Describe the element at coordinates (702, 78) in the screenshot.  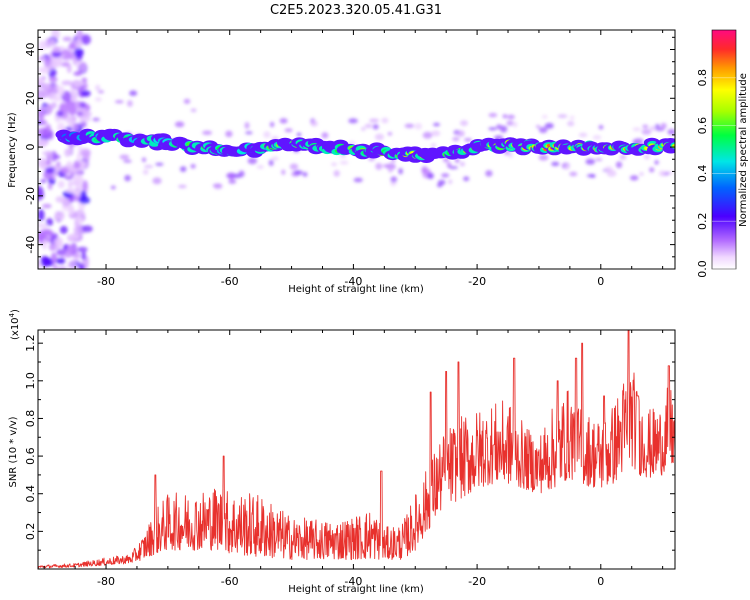
I see `colorbar-tick-label: 0.8` at that location.